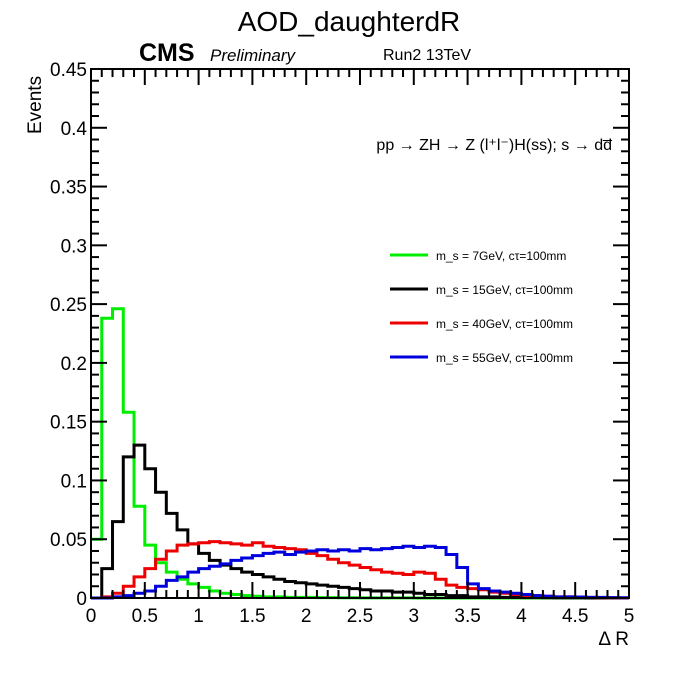  Describe the element at coordinates (91, 616) in the screenshot. I see `x-tick-label: 0` at that location.